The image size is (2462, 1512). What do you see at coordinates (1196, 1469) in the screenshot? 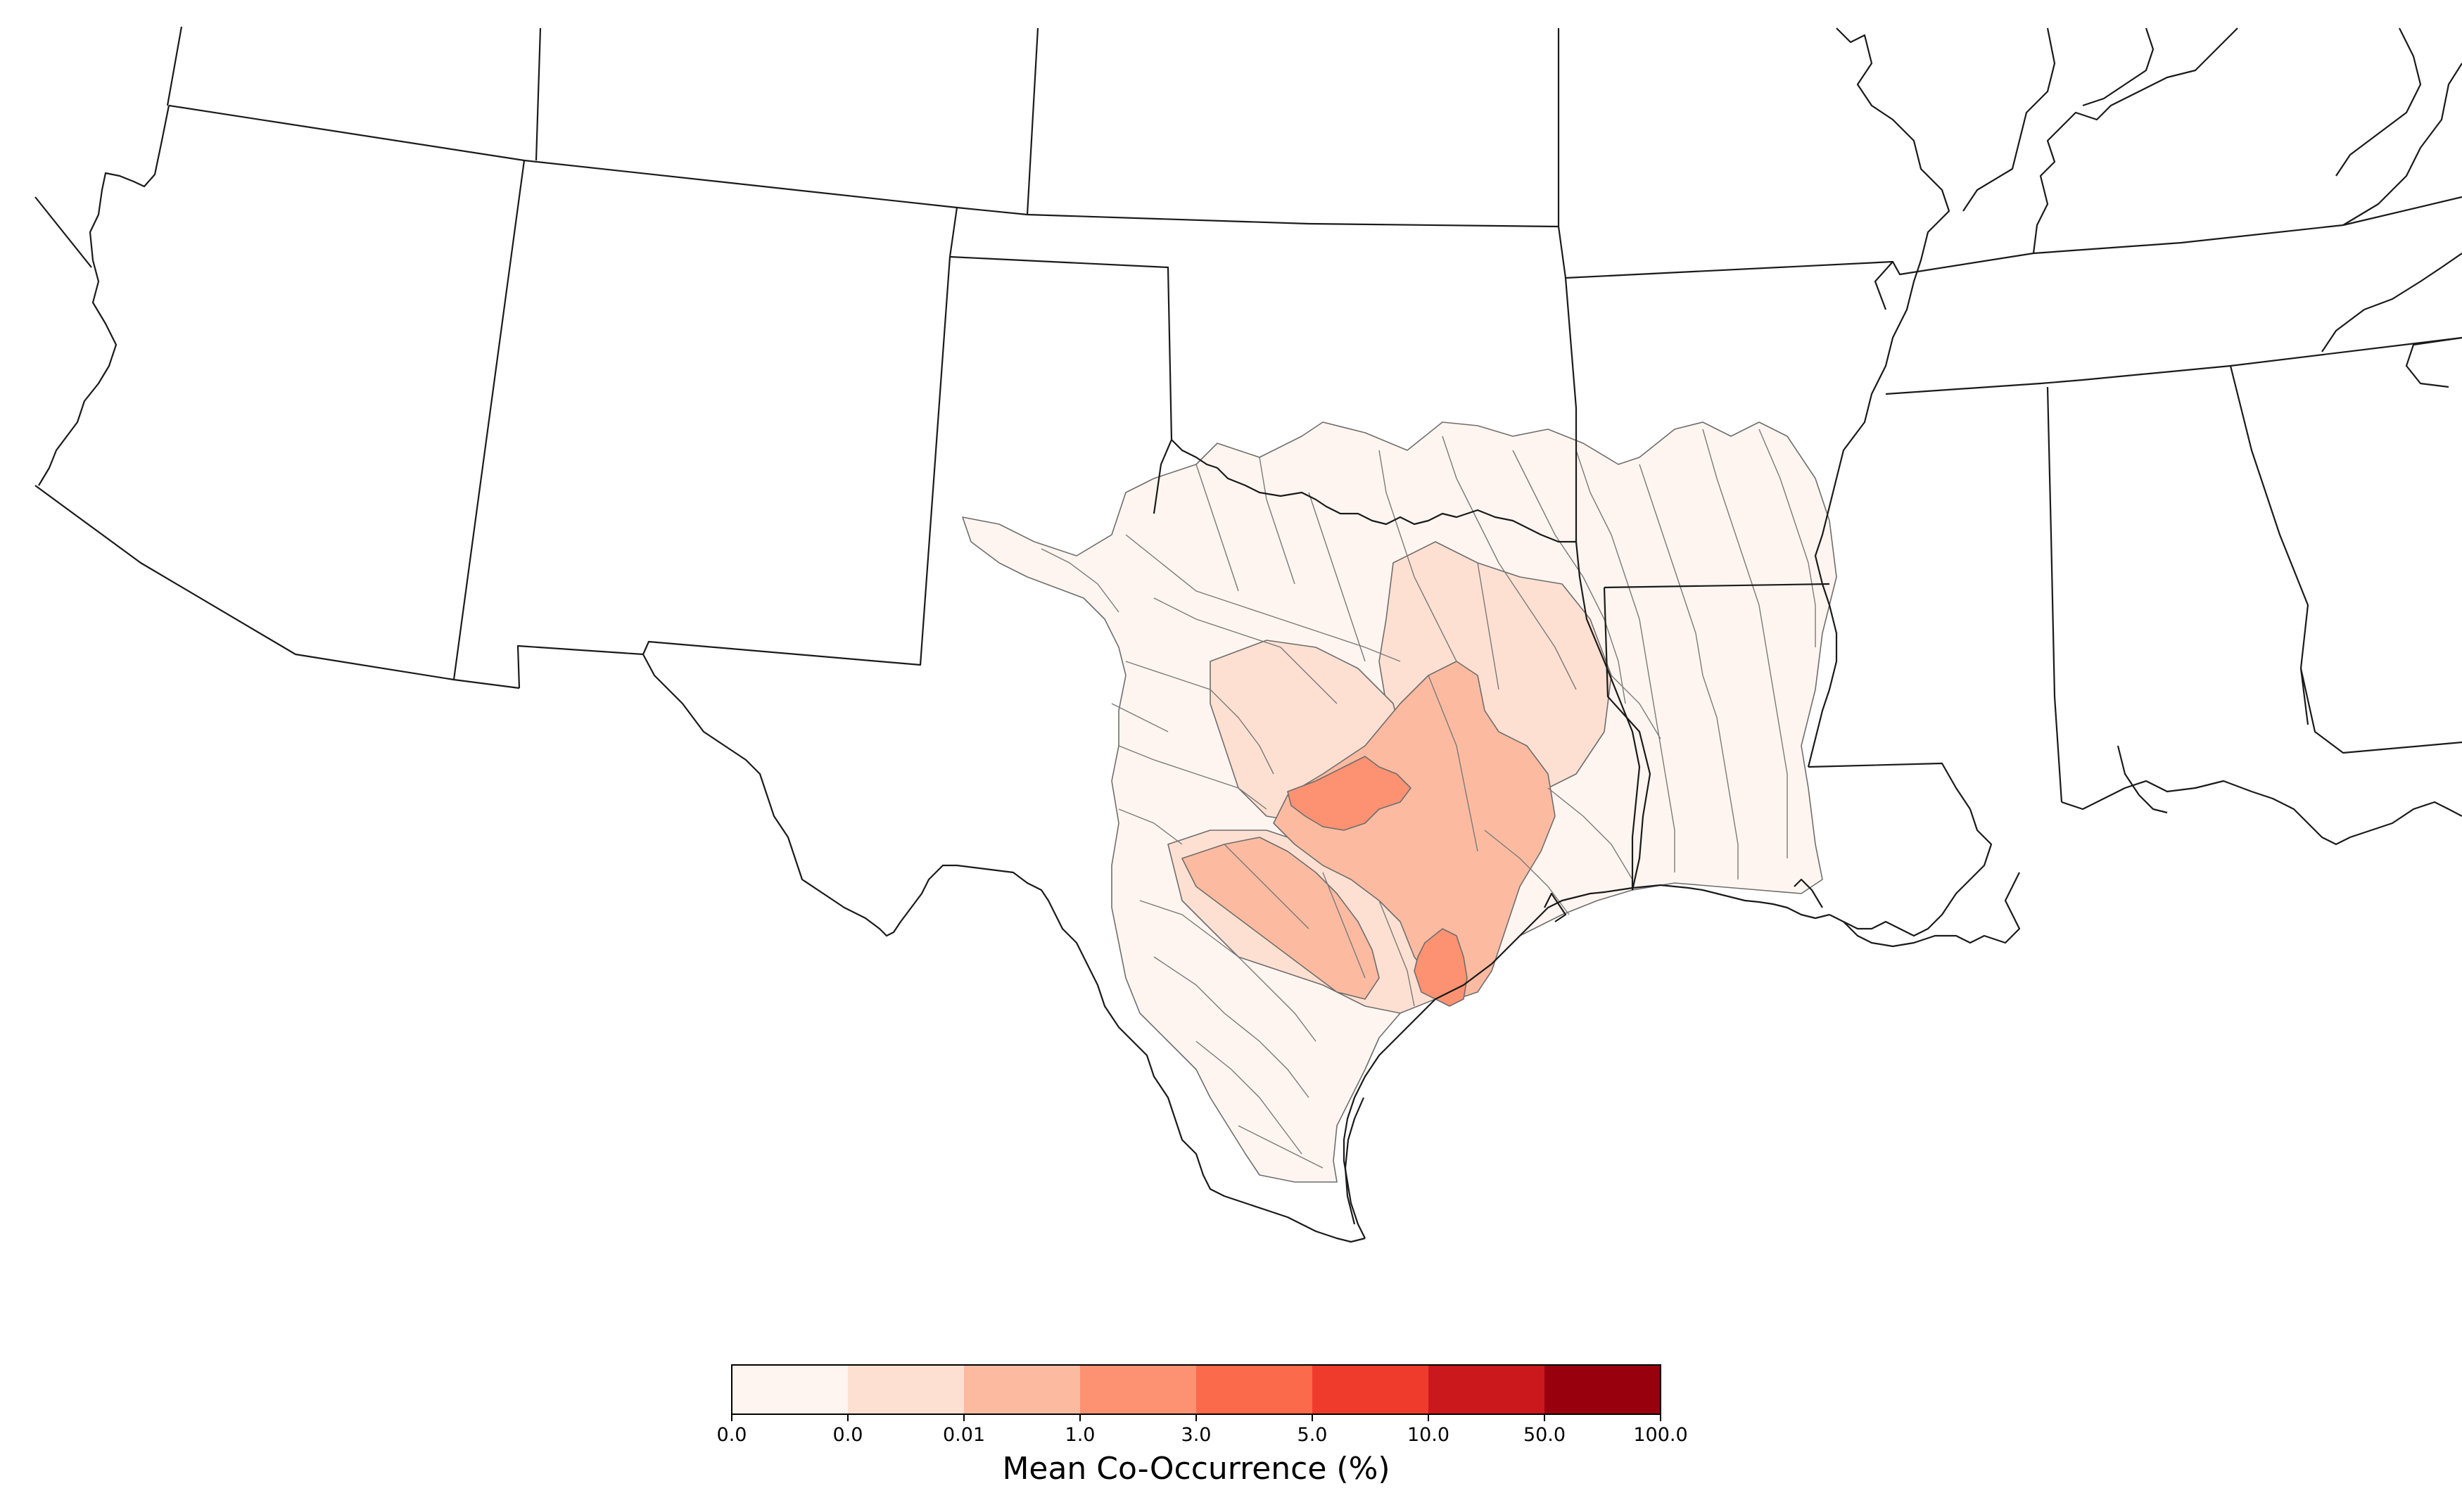
I see `colorbar-title: Mean Co-Occurrence (%)` at bounding box center [1196, 1469].